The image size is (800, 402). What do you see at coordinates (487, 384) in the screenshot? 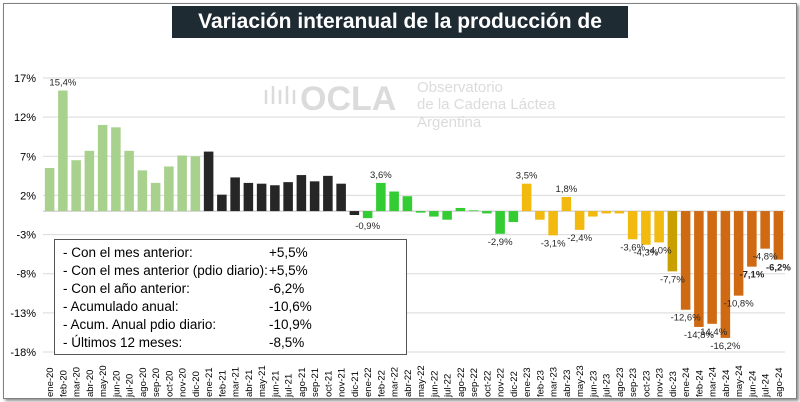
I see `x-tick-label: oct-22` at bounding box center [487, 384].